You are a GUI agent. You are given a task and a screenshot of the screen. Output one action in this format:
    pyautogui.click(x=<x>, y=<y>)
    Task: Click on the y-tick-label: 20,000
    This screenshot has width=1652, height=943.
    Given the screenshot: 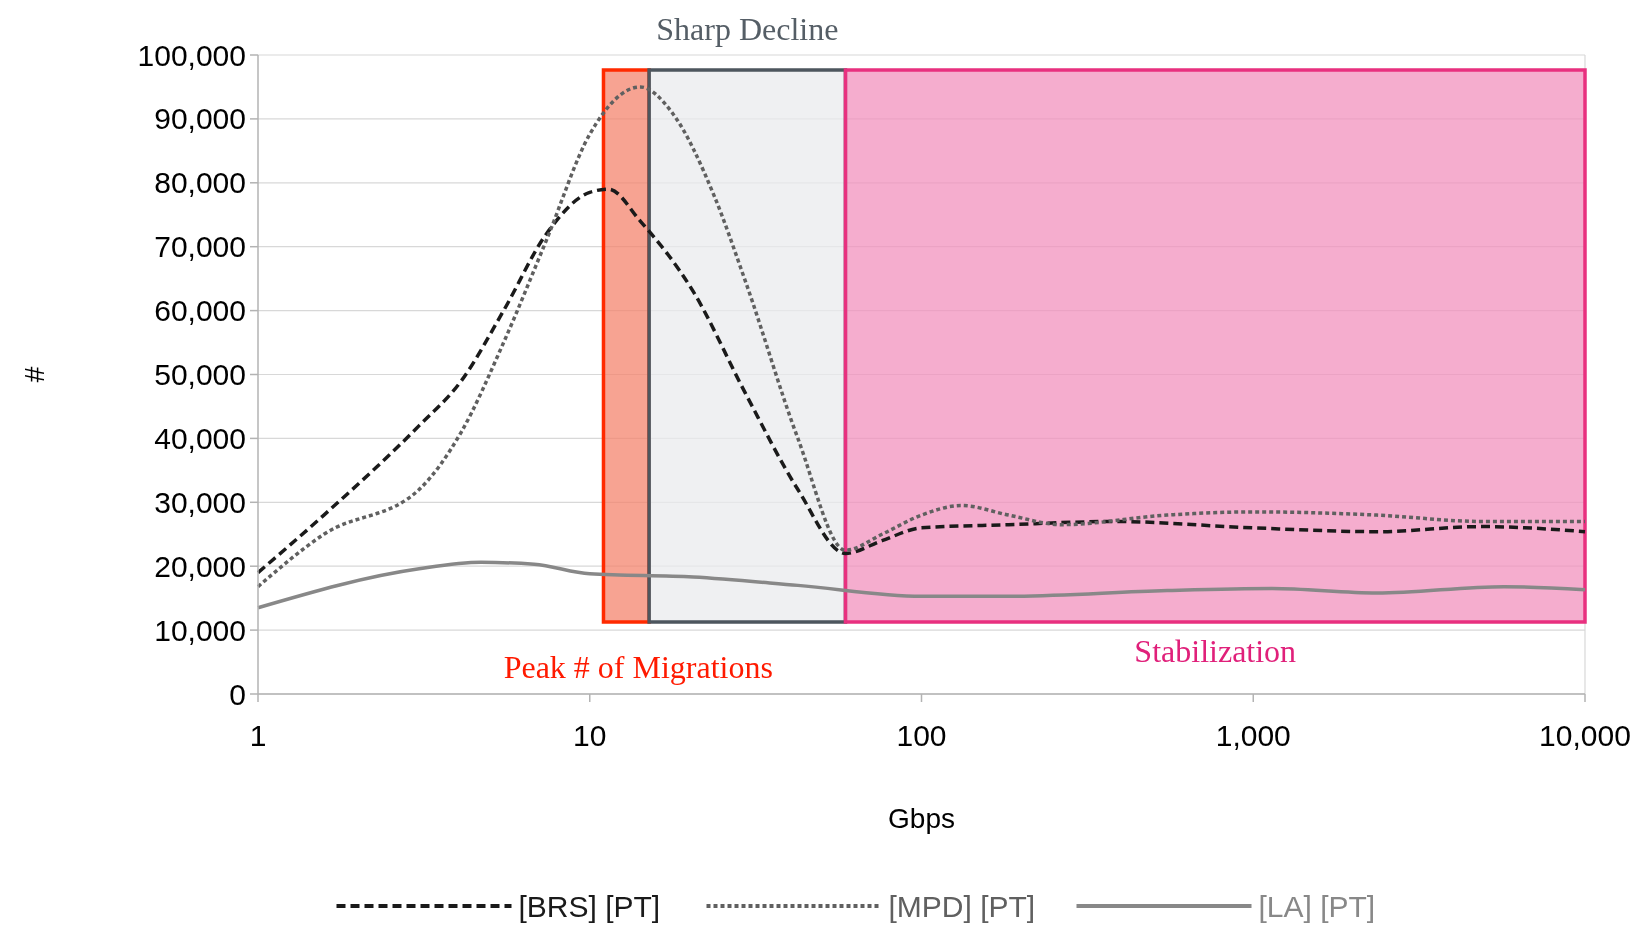 What is the action you would take?
    pyautogui.click(x=200, y=566)
    